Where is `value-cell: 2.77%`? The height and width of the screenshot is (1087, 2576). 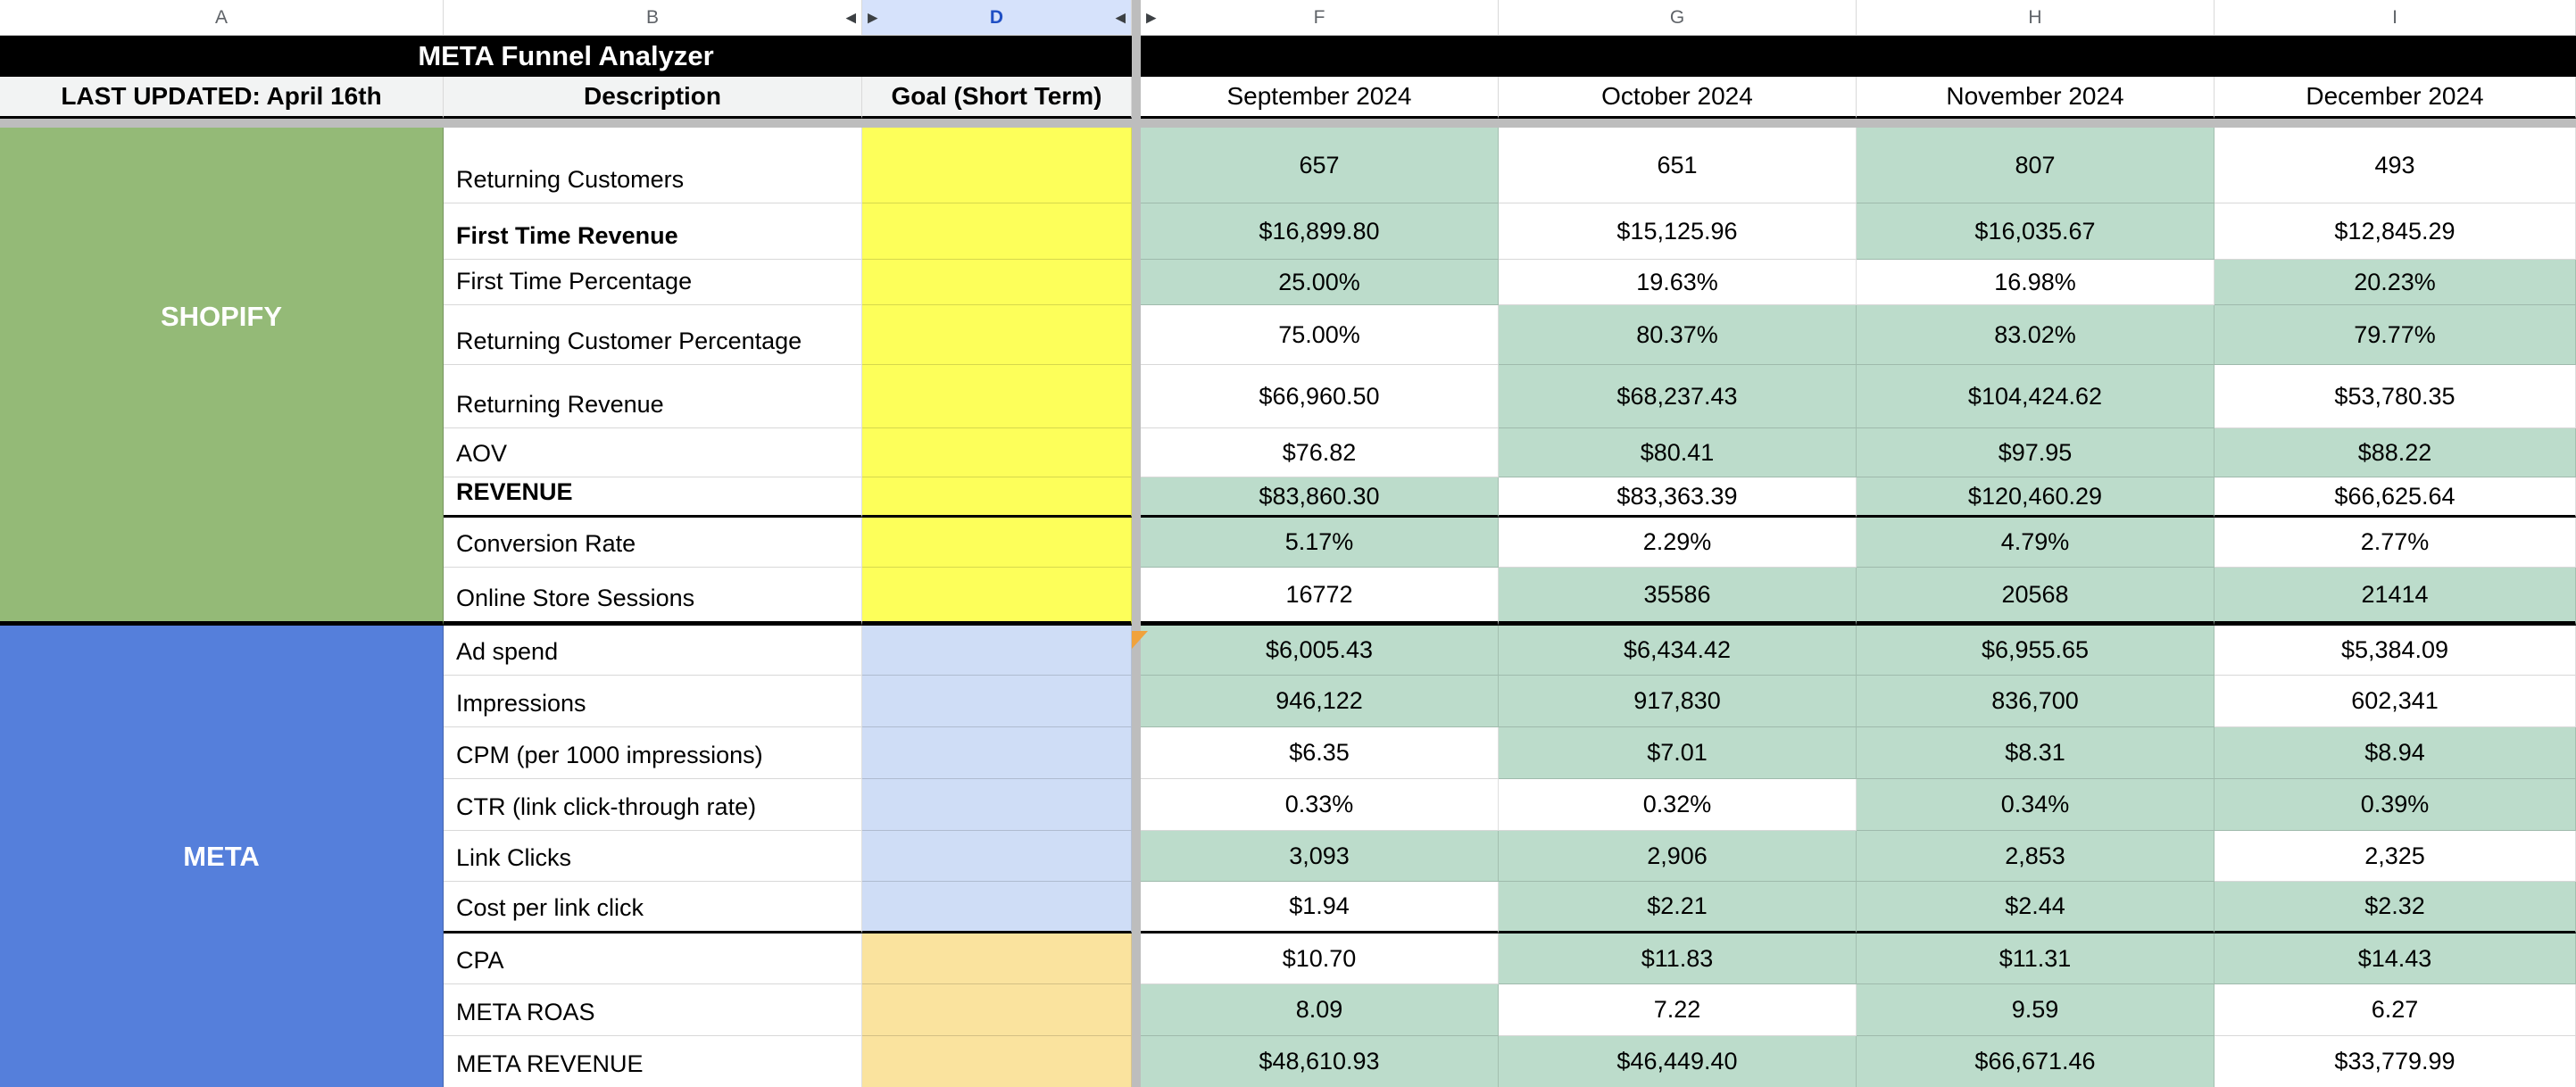 value-cell: 2.77% is located at coordinates (2396, 543).